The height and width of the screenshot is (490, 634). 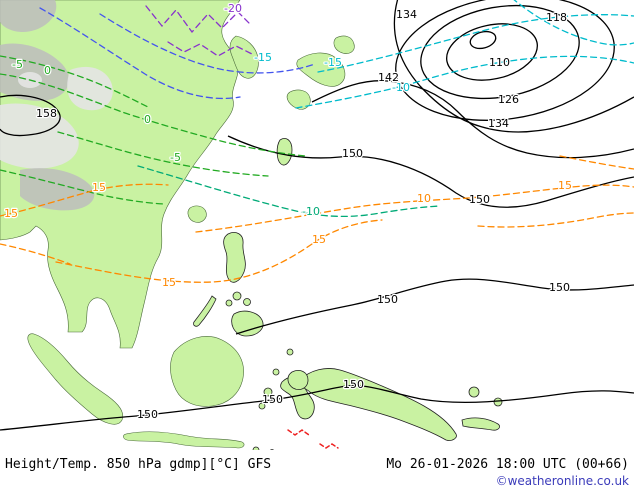 What do you see at coordinates (507, 464) in the screenshot?
I see `map-datetime-label: Mo 26-01-2026 18:00 UTC (00+66)` at bounding box center [507, 464].